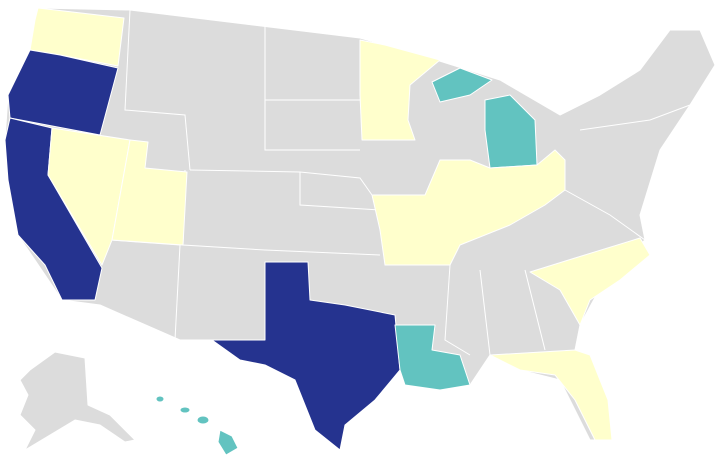 The height and width of the screenshot is (465, 720). What do you see at coordinates (77, 401) in the screenshot?
I see `alaska` at bounding box center [77, 401].